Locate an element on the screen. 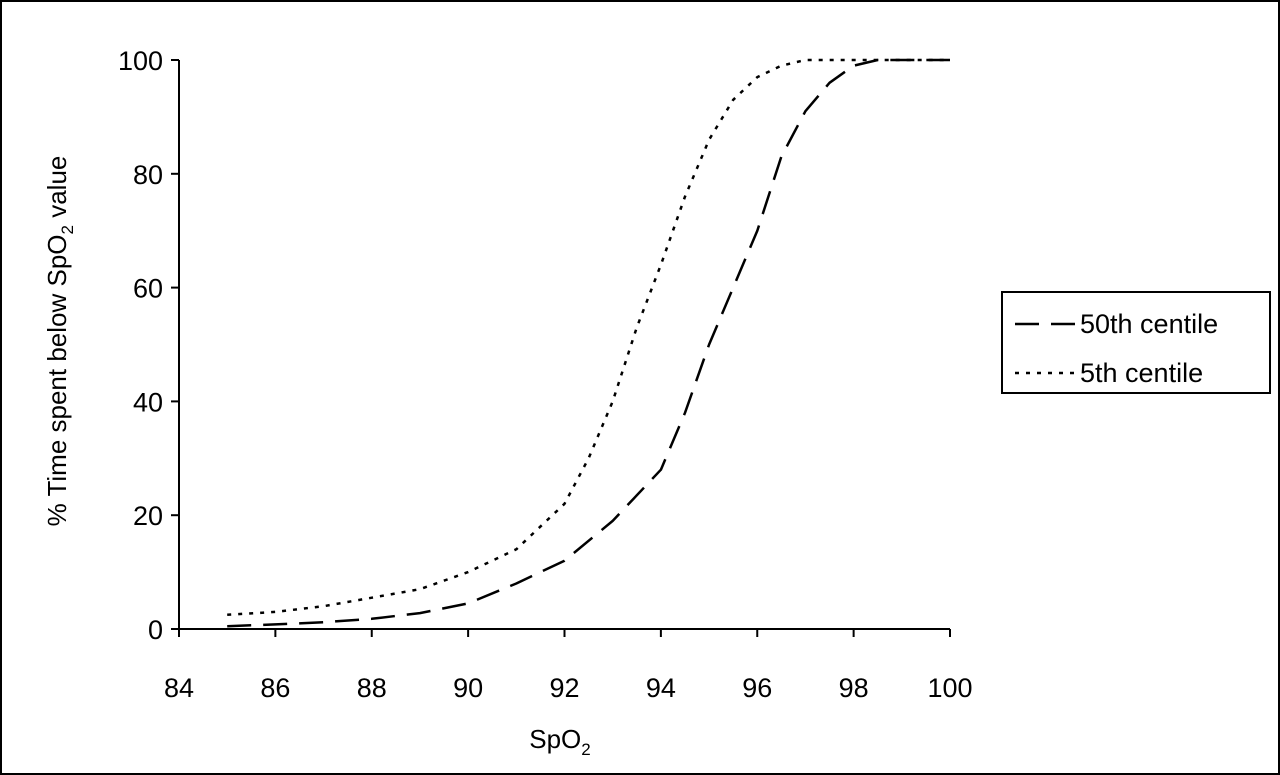 This screenshot has width=1280, height=775. legend-box is located at coordinates (1136, 342).